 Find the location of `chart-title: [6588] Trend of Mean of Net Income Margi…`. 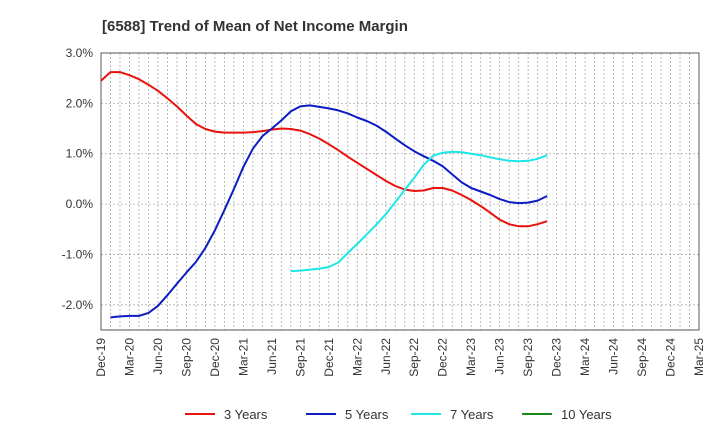

chart-title: [6588] Trend of Mean of Net Income Margi… is located at coordinates (255, 26).